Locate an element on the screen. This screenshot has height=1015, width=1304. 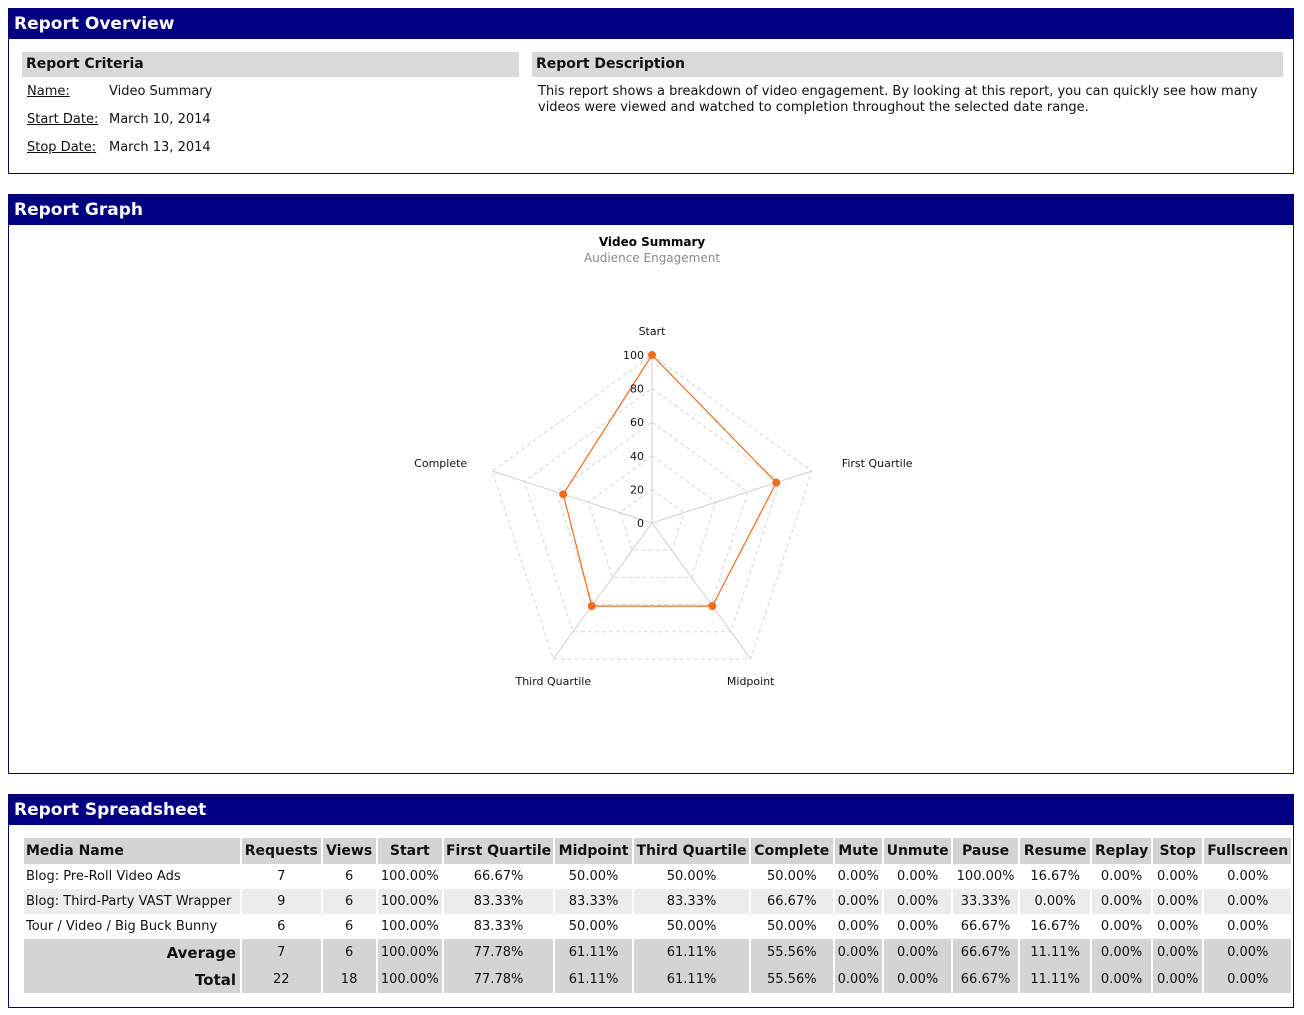
column-header-start: Start is located at coordinates (409, 851).